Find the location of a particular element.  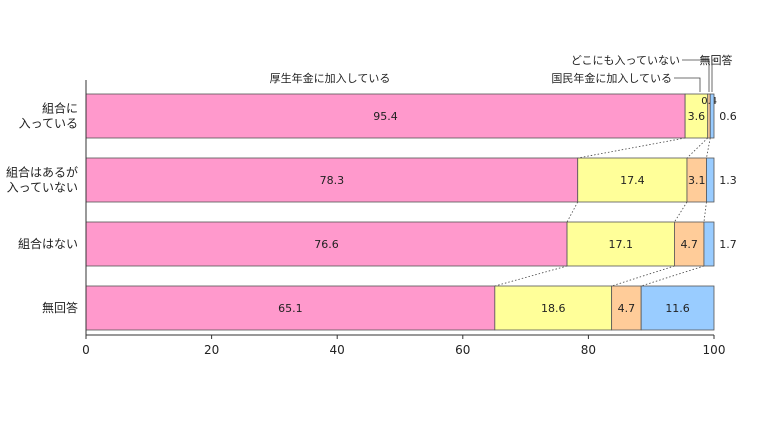

legend-label: どこにも入っていない is located at coordinates (625, 60).